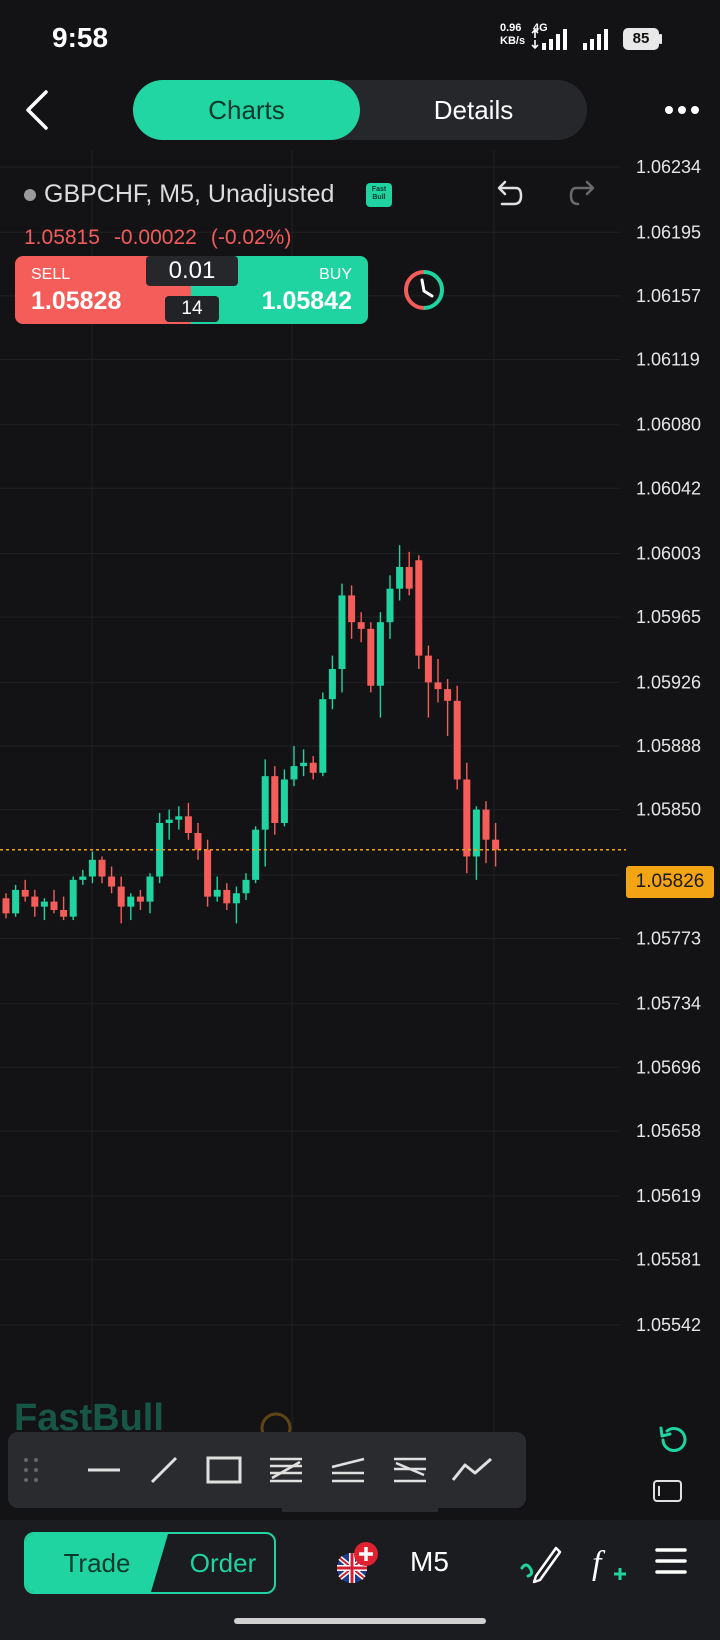 The width and height of the screenshot is (720, 1640). I want to click on home-indicator, so click(360, 1621).